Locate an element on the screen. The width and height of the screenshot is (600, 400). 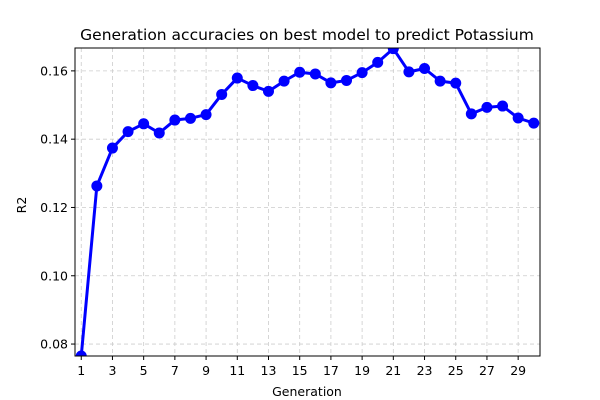
x-tick-label: 21 is located at coordinates (393, 370).